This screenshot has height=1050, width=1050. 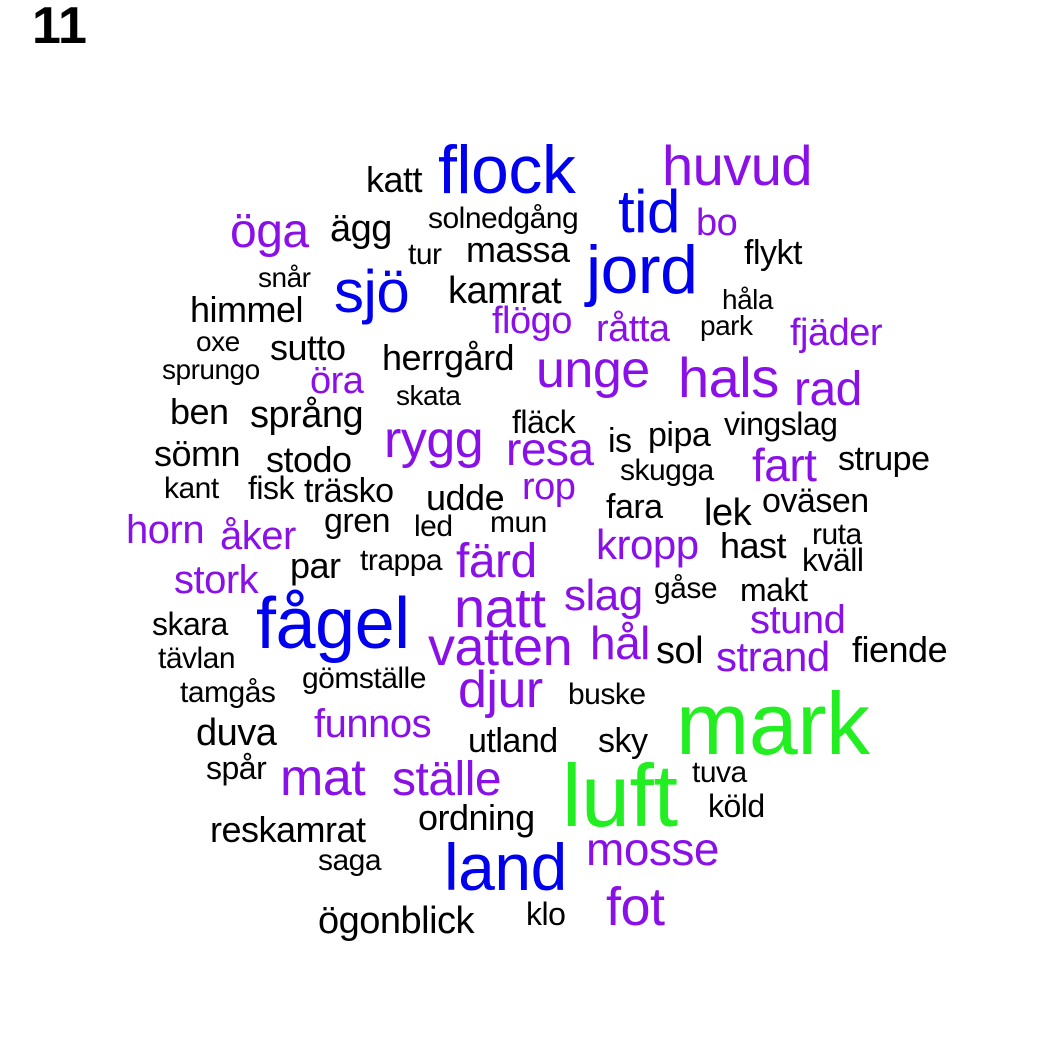 I want to click on word-tuva: tuva, so click(x=719, y=772).